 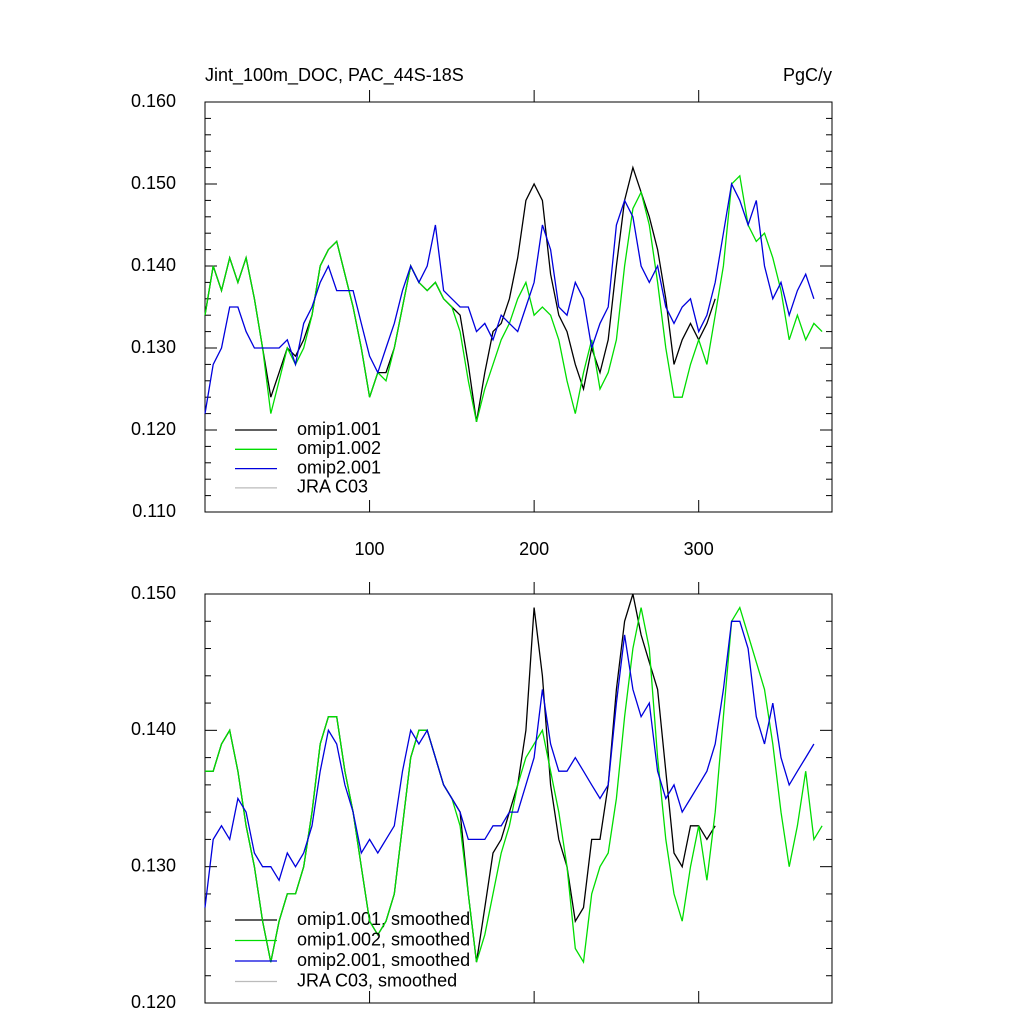 I want to click on legend-label: omip1.002, so click(x=339, y=448).